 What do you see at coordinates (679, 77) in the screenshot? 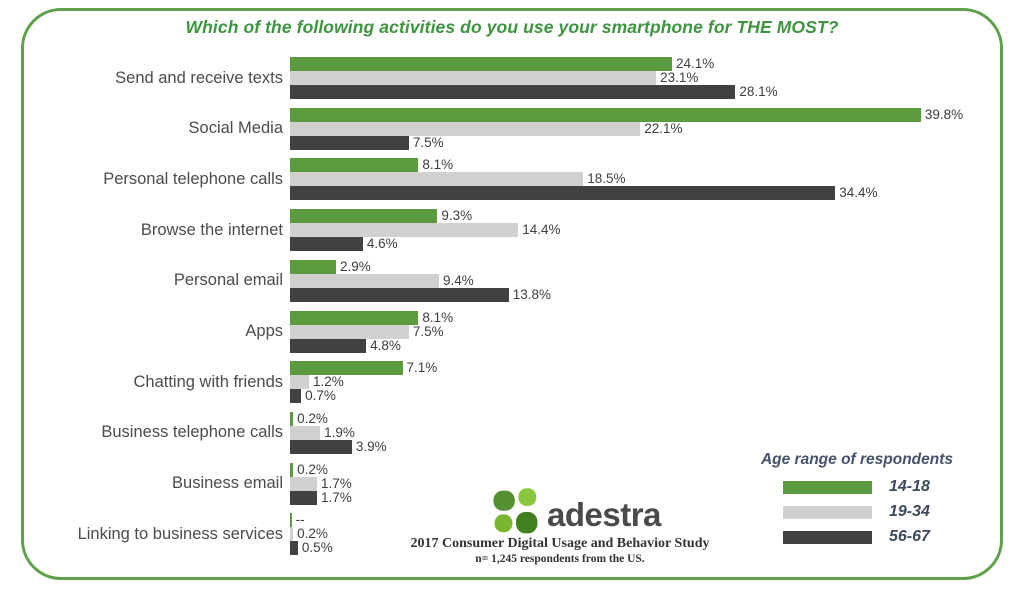
I see `value-label: 23.1%` at bounding box center [679, 77].